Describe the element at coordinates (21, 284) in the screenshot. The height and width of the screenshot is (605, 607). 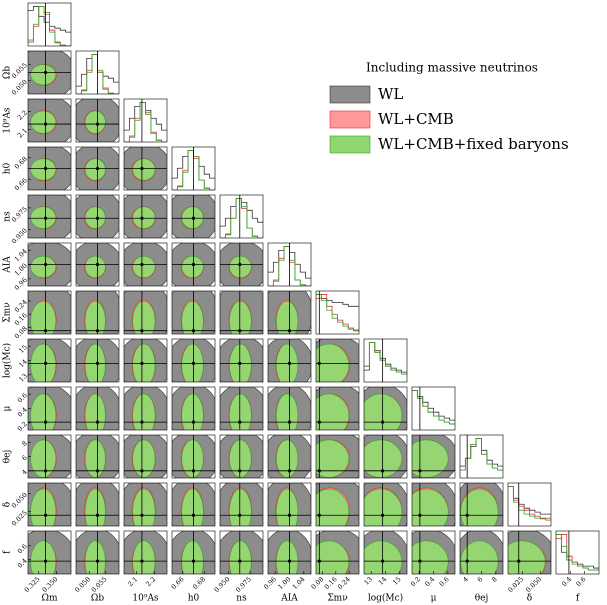
I see `y-tick-label: 0.96` at that location.